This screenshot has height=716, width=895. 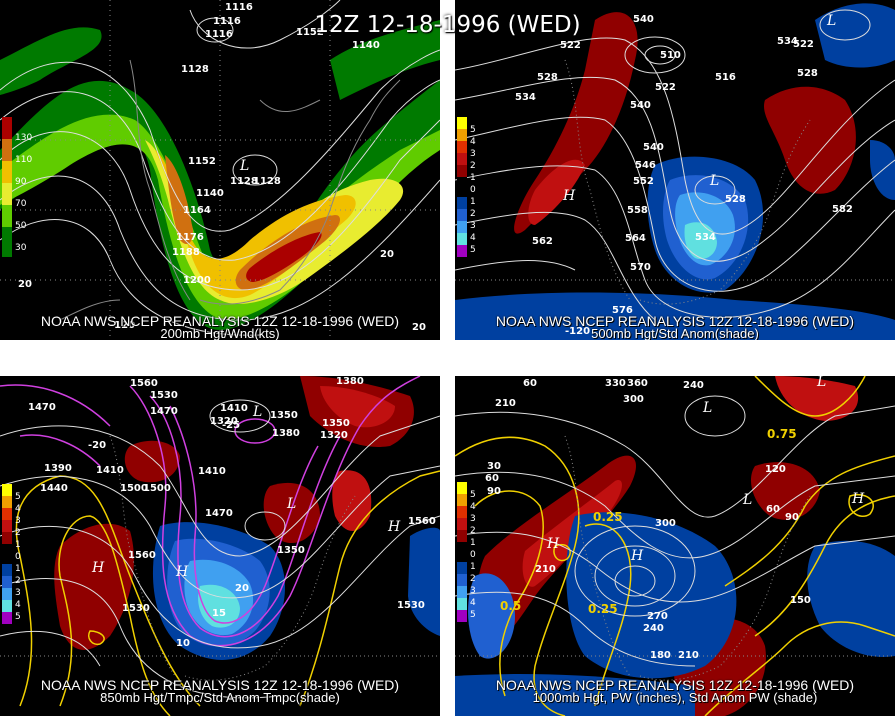 I want to click on svg-text: 1176, so click(x=190, y=237).